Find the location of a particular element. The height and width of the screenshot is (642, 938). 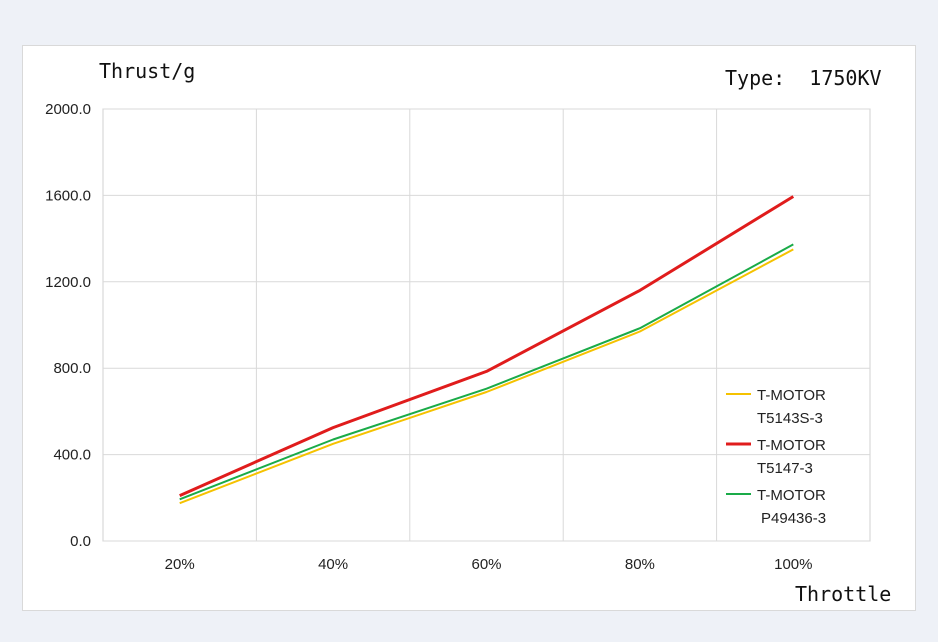

legend-label-line2: T5143S-3 is located at coordinates (790, 418).